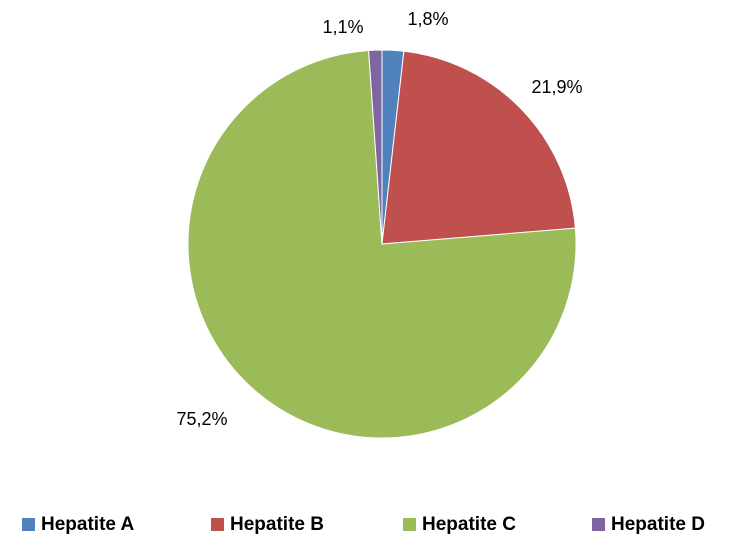 This screenshot has width=753, height=549. Describe the element at coordinates (556, 87) in the screenshot. I see `data-label: 21,9%` at that location.